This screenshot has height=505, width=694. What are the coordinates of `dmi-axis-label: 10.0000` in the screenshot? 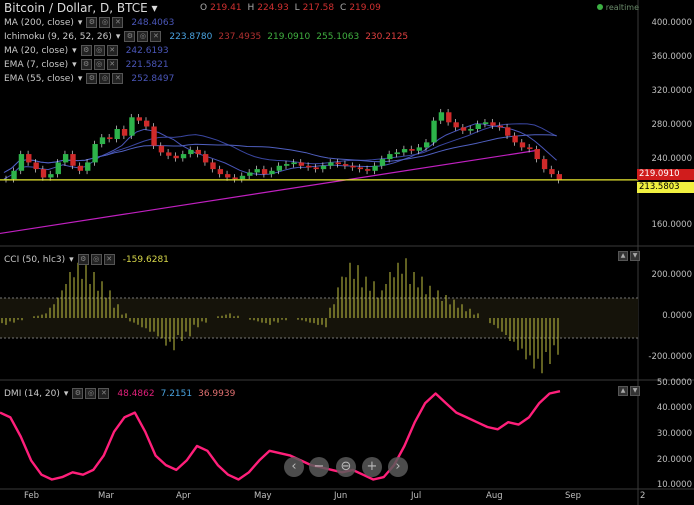 It's located at (674, 485).